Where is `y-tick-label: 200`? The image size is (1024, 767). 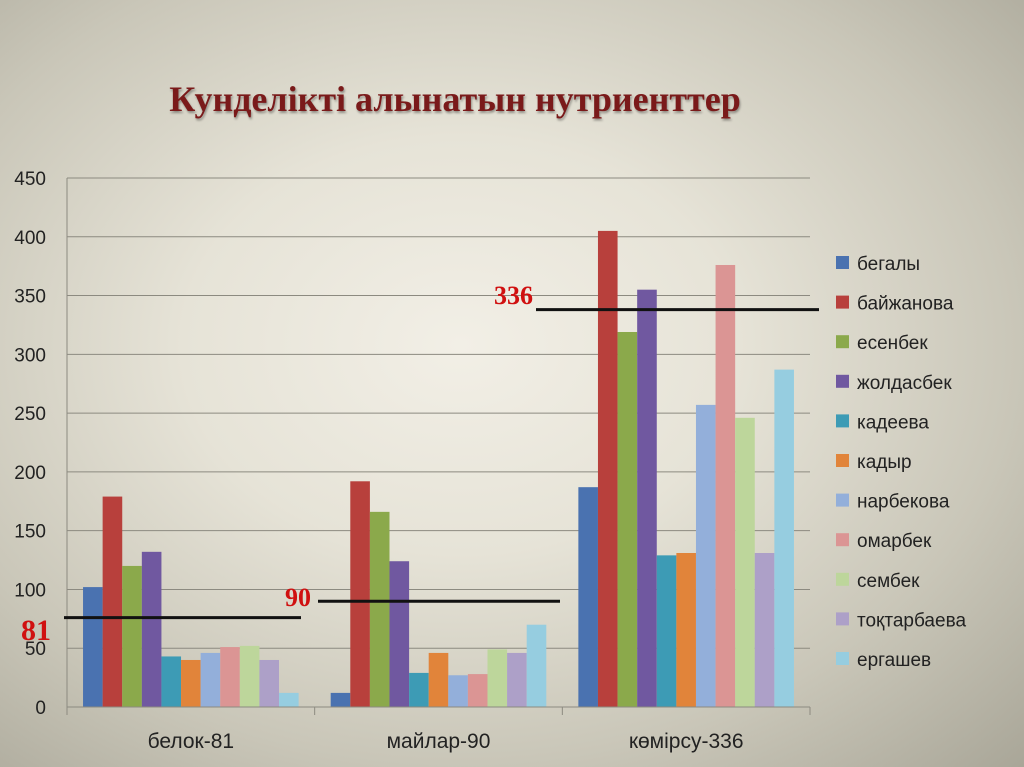
y-tick-label: 200 is located at coordinates (30, 473).